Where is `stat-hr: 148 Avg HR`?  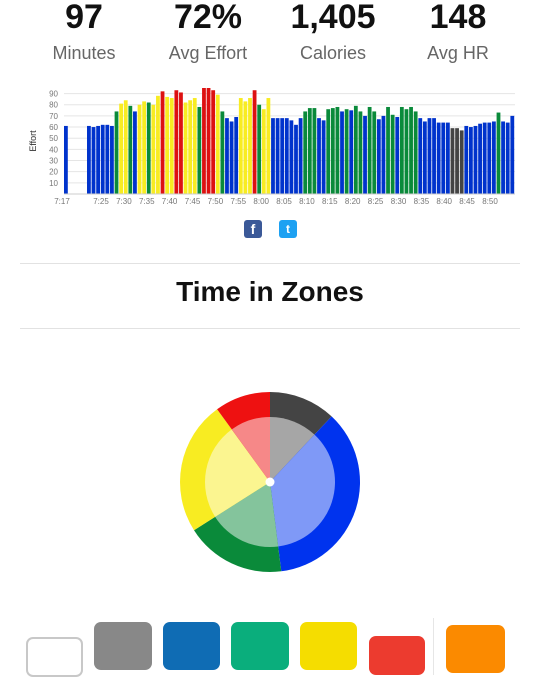
stat-hr: 148 Avg HR is located at coordinates (458, 32).